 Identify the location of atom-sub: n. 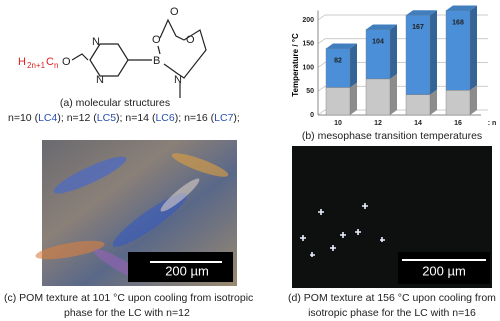
(56, 65).